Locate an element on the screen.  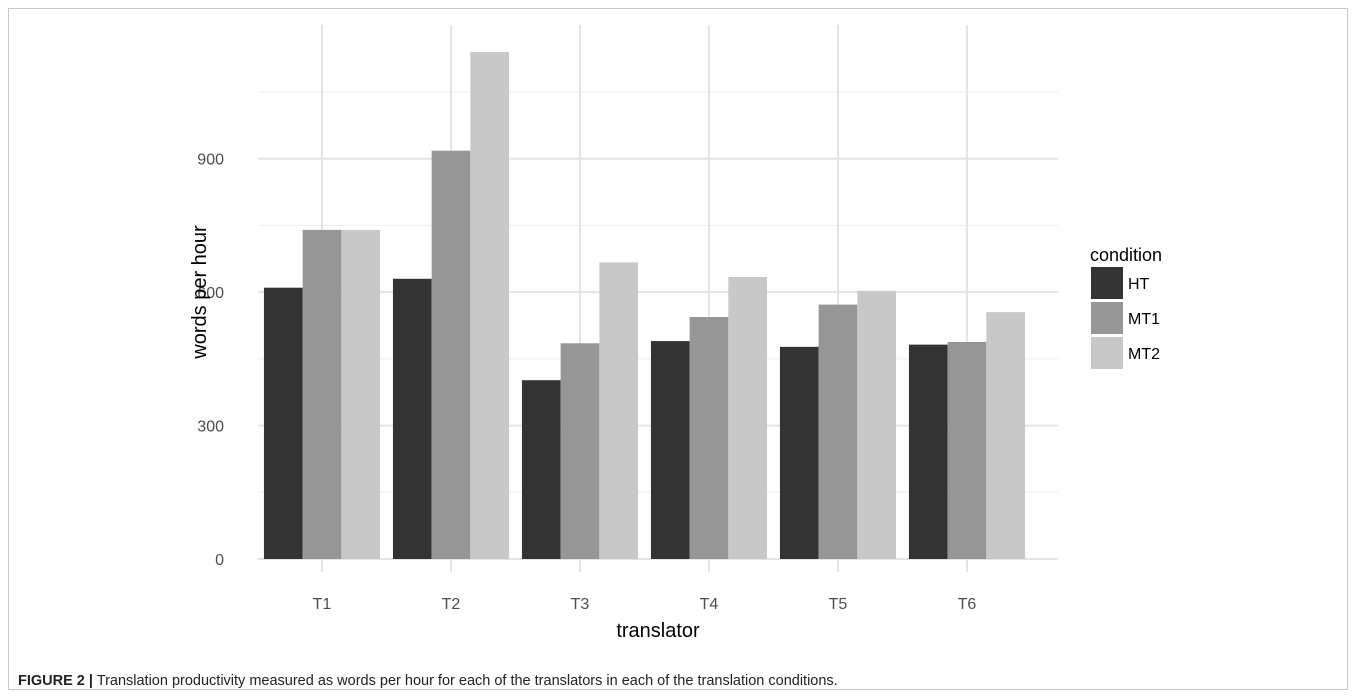
bar-t3-mt1 is located at coordinates (580, 451).